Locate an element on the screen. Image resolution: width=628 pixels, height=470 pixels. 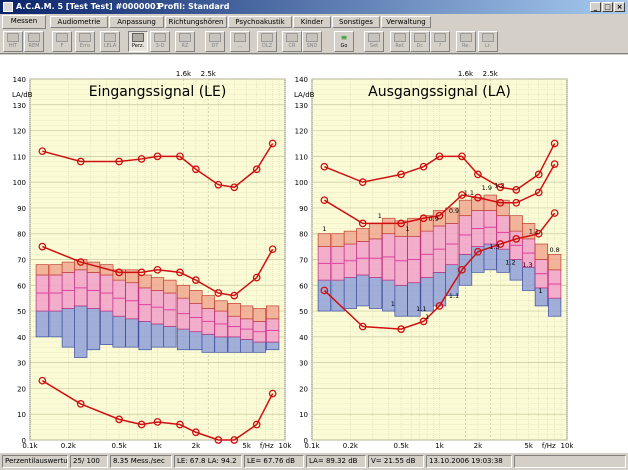
tab-messen: Messen is located at coordinates (24, 22).